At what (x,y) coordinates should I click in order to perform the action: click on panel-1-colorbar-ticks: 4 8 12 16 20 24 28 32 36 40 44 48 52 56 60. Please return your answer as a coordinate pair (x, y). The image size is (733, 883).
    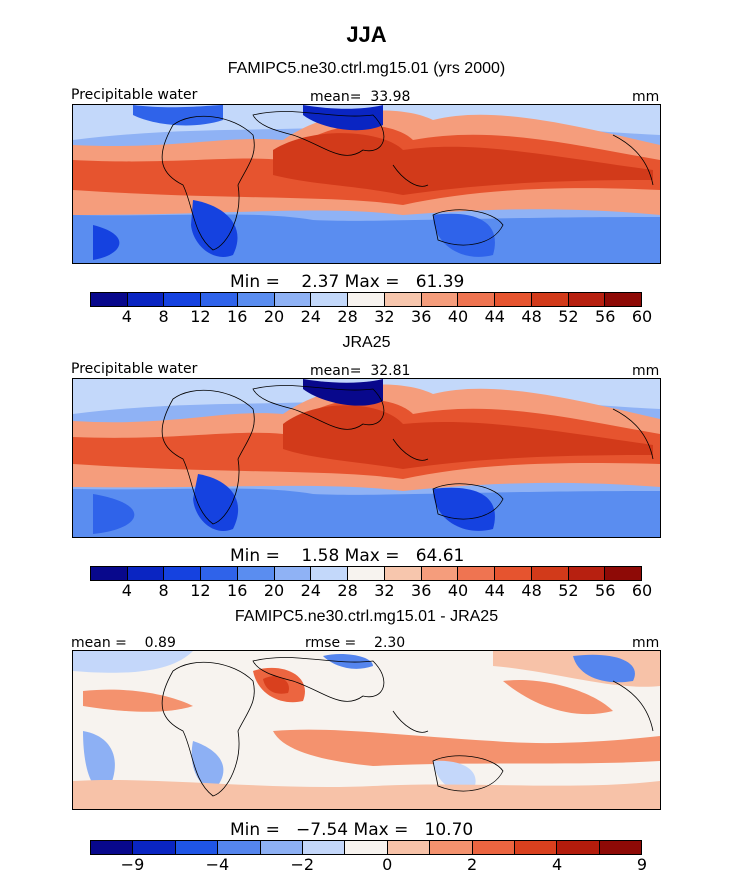
    Looking at the image, I should click on (371, 317).